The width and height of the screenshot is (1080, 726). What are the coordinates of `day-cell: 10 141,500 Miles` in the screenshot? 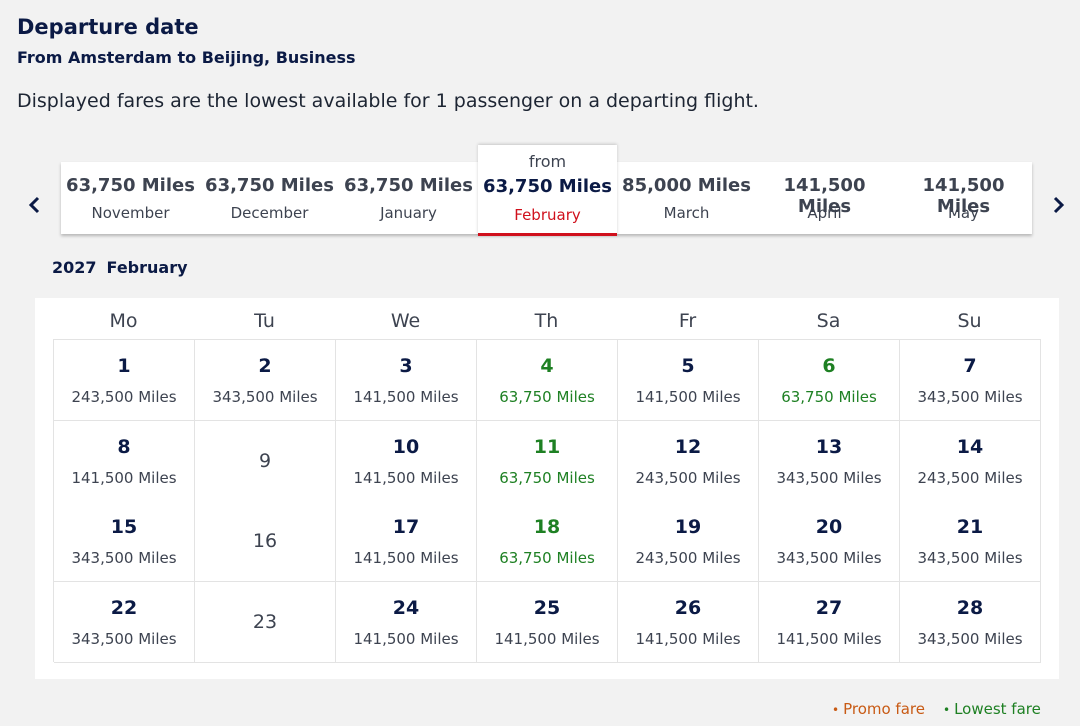 It's located at (406, 461).